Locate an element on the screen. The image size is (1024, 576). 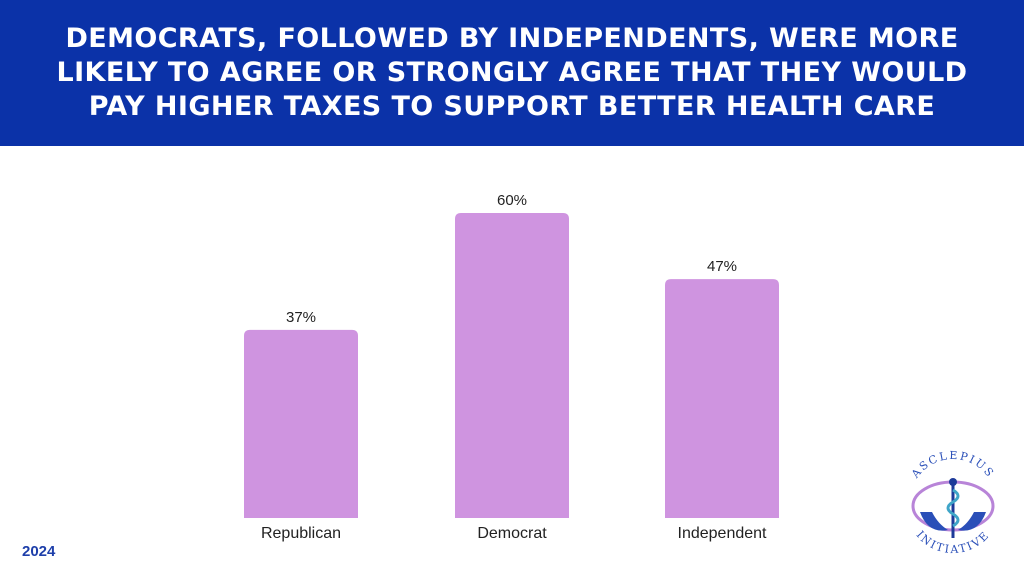
asclepius-initiative-logo: ASCLEPIUS INITIATIVE is located at coordinates (952, 503).